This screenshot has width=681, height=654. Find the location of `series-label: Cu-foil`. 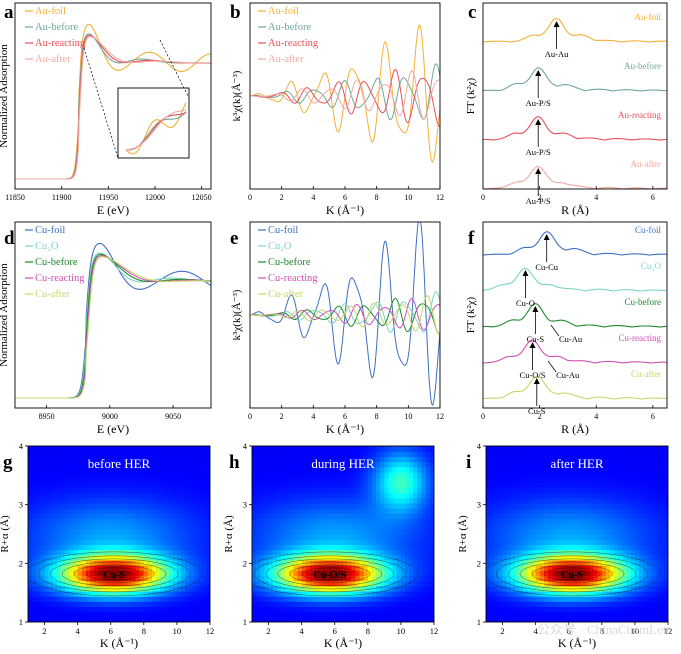

series-label: Cu-foil is located at coordinates (648, 230).